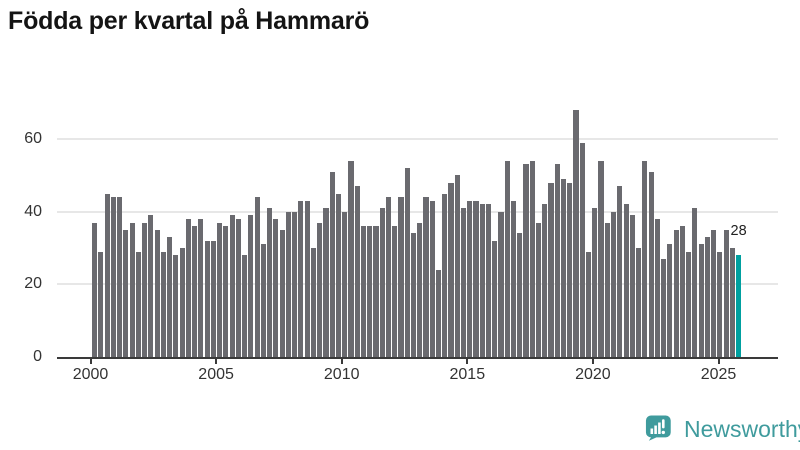 The image size is (800, 450). Describe the element at coordinates (582, 249) in the screenshot. I see `bar-2019-Q3` at that location.